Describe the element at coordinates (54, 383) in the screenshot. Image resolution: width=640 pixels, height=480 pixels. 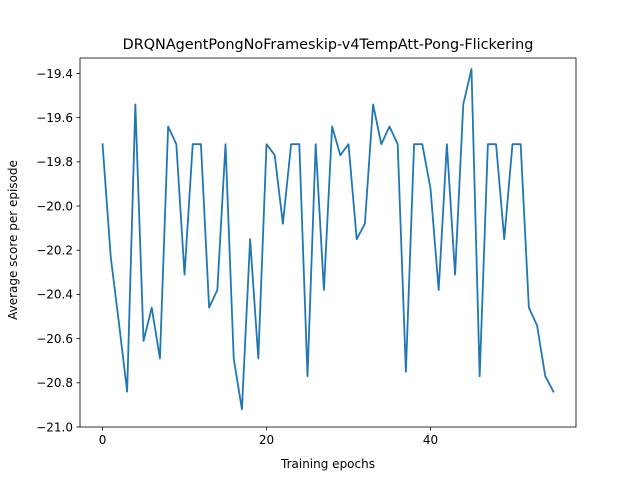
I see `y-tick-label: −20.8` at that location.